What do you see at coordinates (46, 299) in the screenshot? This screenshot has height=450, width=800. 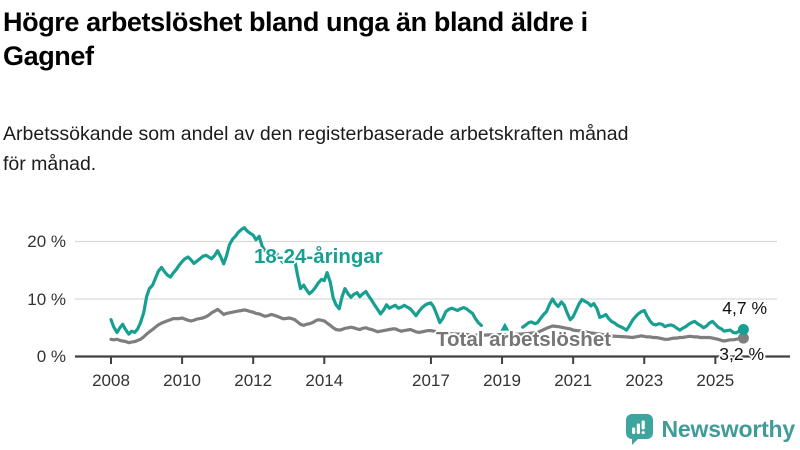 I see `y-axis-tick-label: 10 %` at bounding box center [46, 299].